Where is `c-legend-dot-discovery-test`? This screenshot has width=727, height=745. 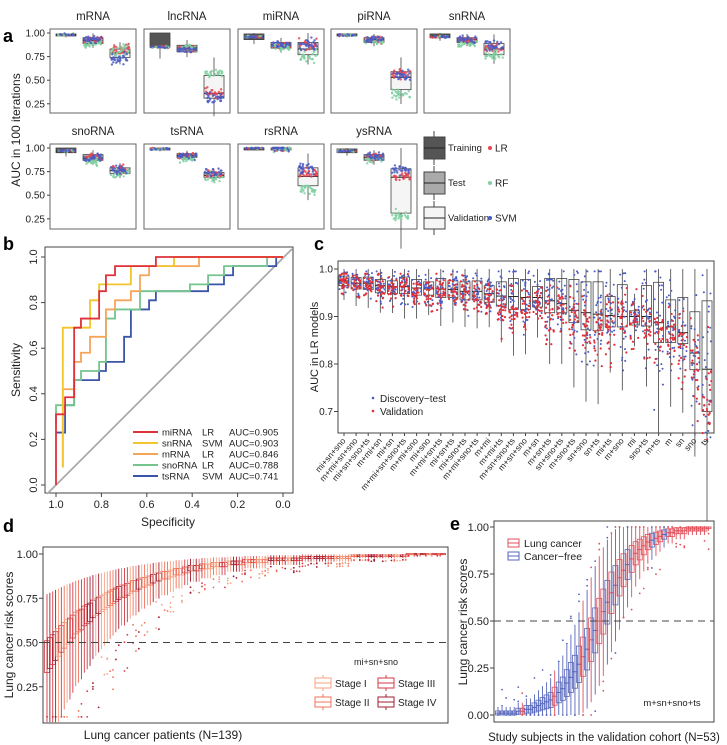 c-legend-dot-discovery-test is located at coordinates (373, 398).